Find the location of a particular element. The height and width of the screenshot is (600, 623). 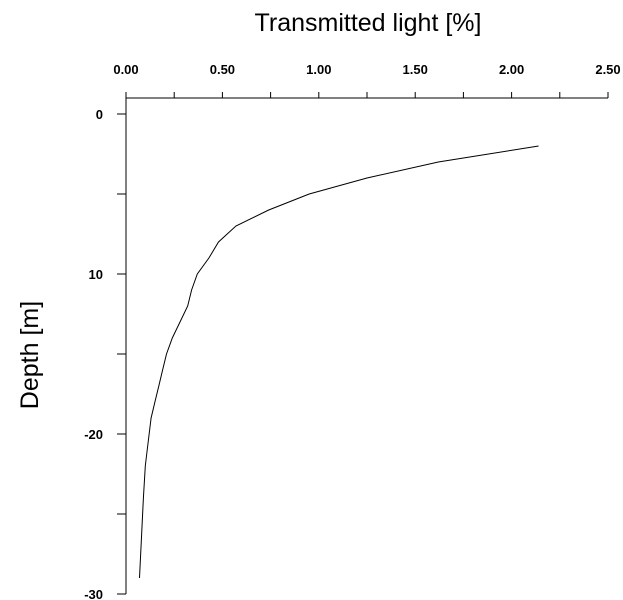

x-tick-label: 1.00 is located at coordinates (318, 69).